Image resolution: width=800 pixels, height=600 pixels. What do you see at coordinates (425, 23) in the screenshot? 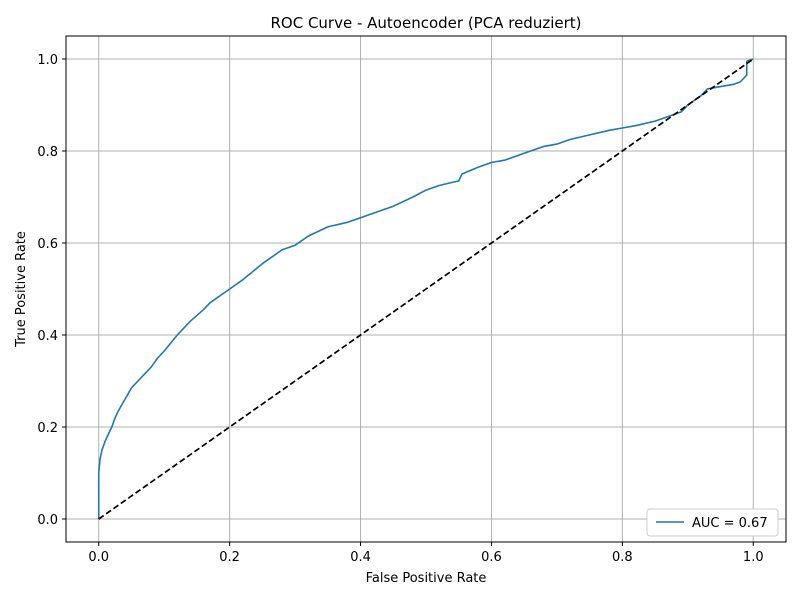
I see `chart-title: ROC Curve - Autoencoder (PCA reduziert)` at bounding box center [425, 23].